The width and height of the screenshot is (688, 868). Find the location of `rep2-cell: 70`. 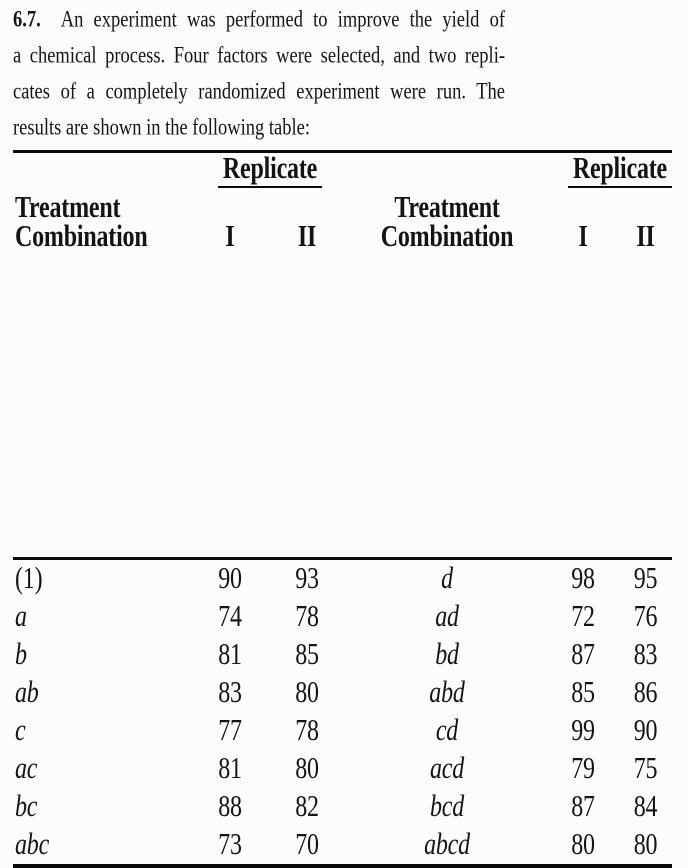

rep2-cell: 70 is located at coordinates (307, 844).